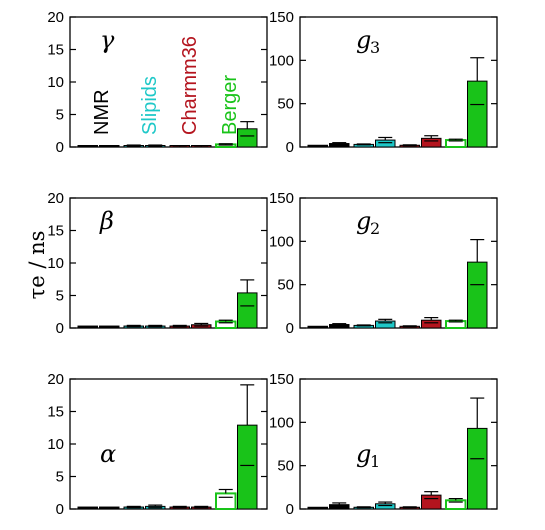 The width and height of the screenshot is (545, 530). Describe the element at coordinates (107, 40) in the screenshot. I see `panel-label: γ` at that location.